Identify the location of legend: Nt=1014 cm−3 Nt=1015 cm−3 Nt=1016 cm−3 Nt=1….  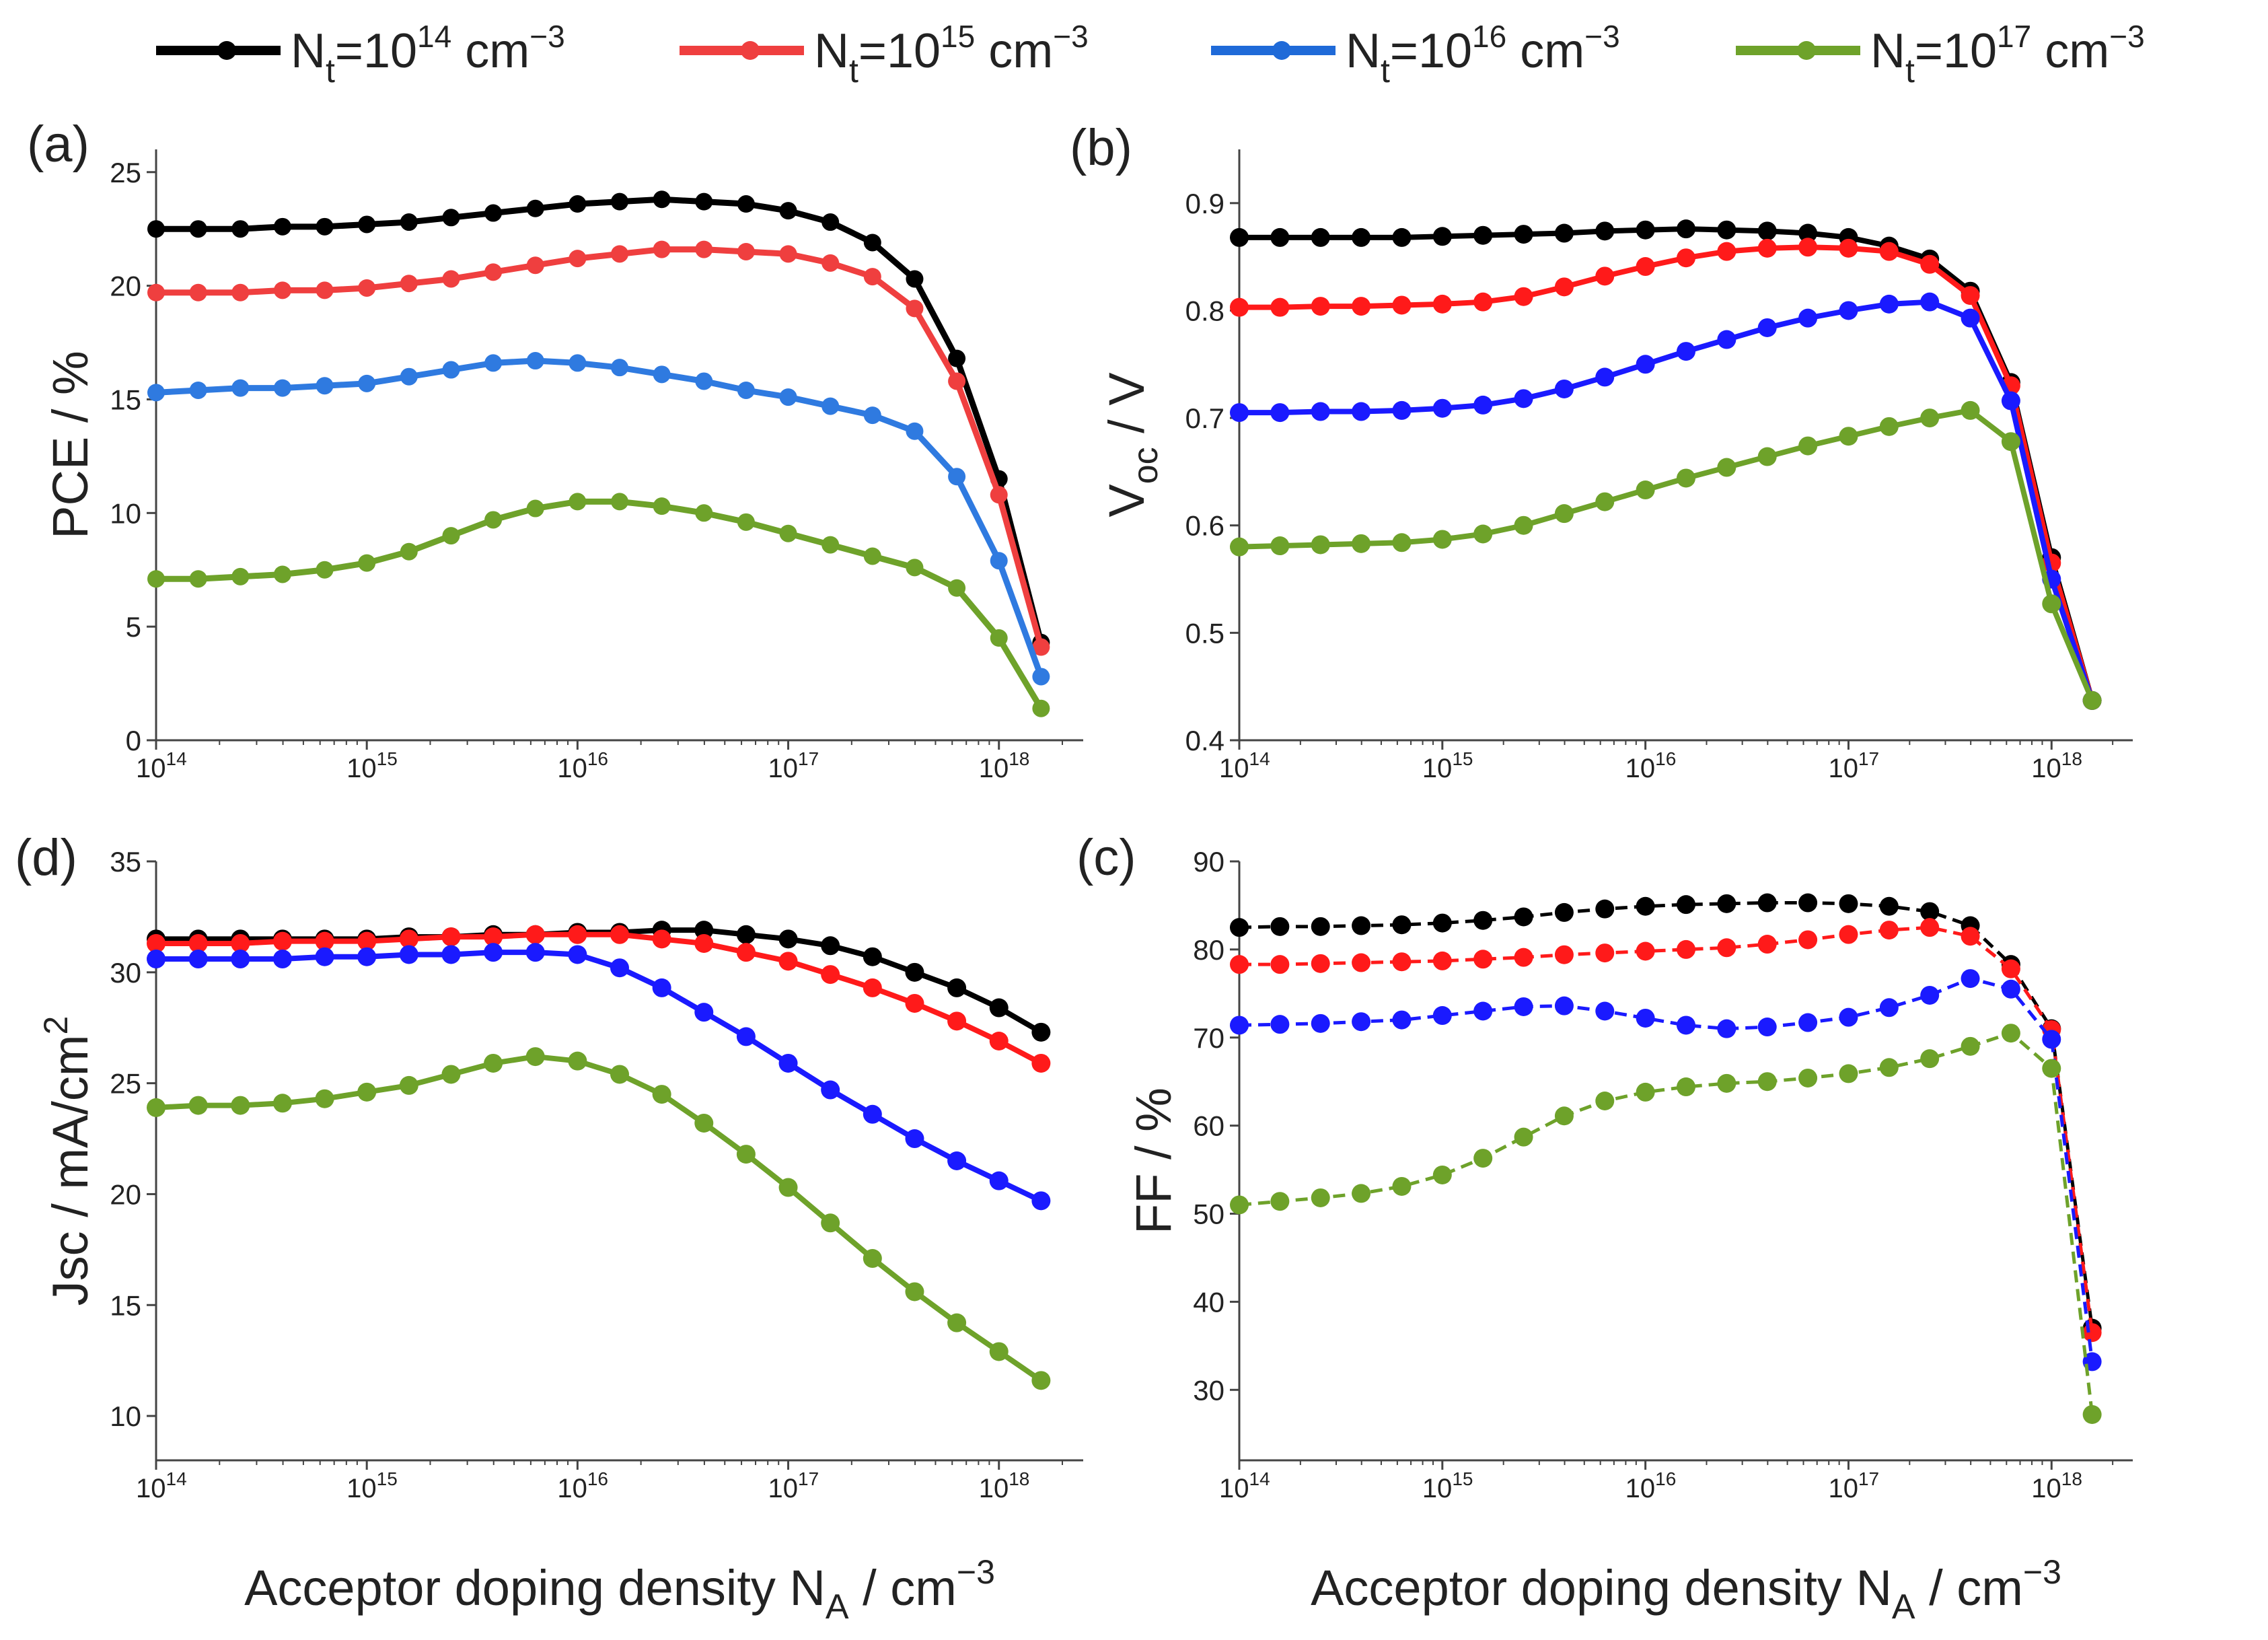
(1150, 54).